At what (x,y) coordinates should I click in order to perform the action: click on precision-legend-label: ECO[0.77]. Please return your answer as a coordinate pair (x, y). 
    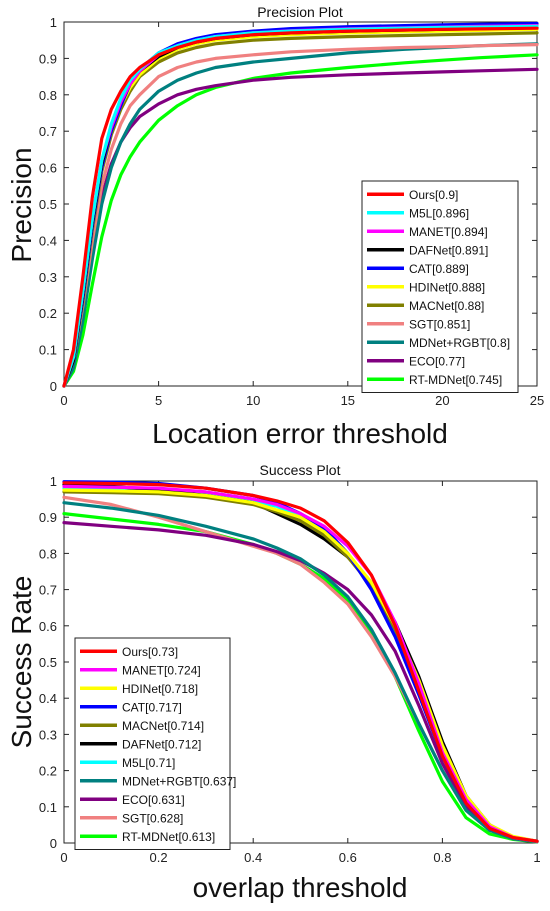
    Looking at the image, I should click on (437, 361).